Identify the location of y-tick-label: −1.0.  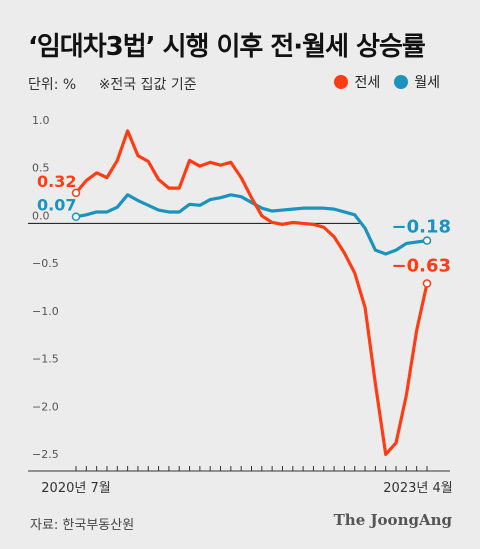
(45, 311).